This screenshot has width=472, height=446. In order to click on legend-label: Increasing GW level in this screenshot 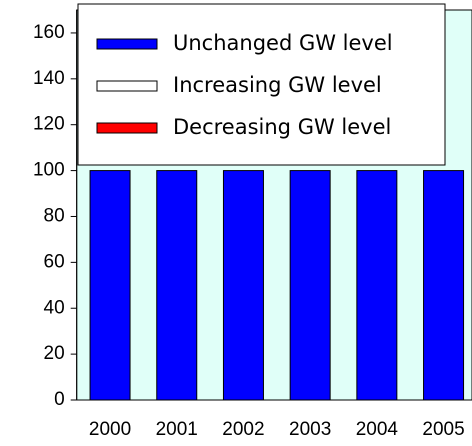, I will do `click(277, 85)`.